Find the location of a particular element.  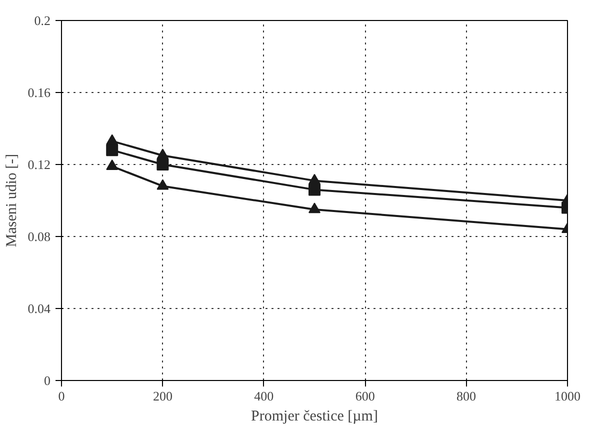

y-tick-label: 0.08 is located at coordinates (39, 236).